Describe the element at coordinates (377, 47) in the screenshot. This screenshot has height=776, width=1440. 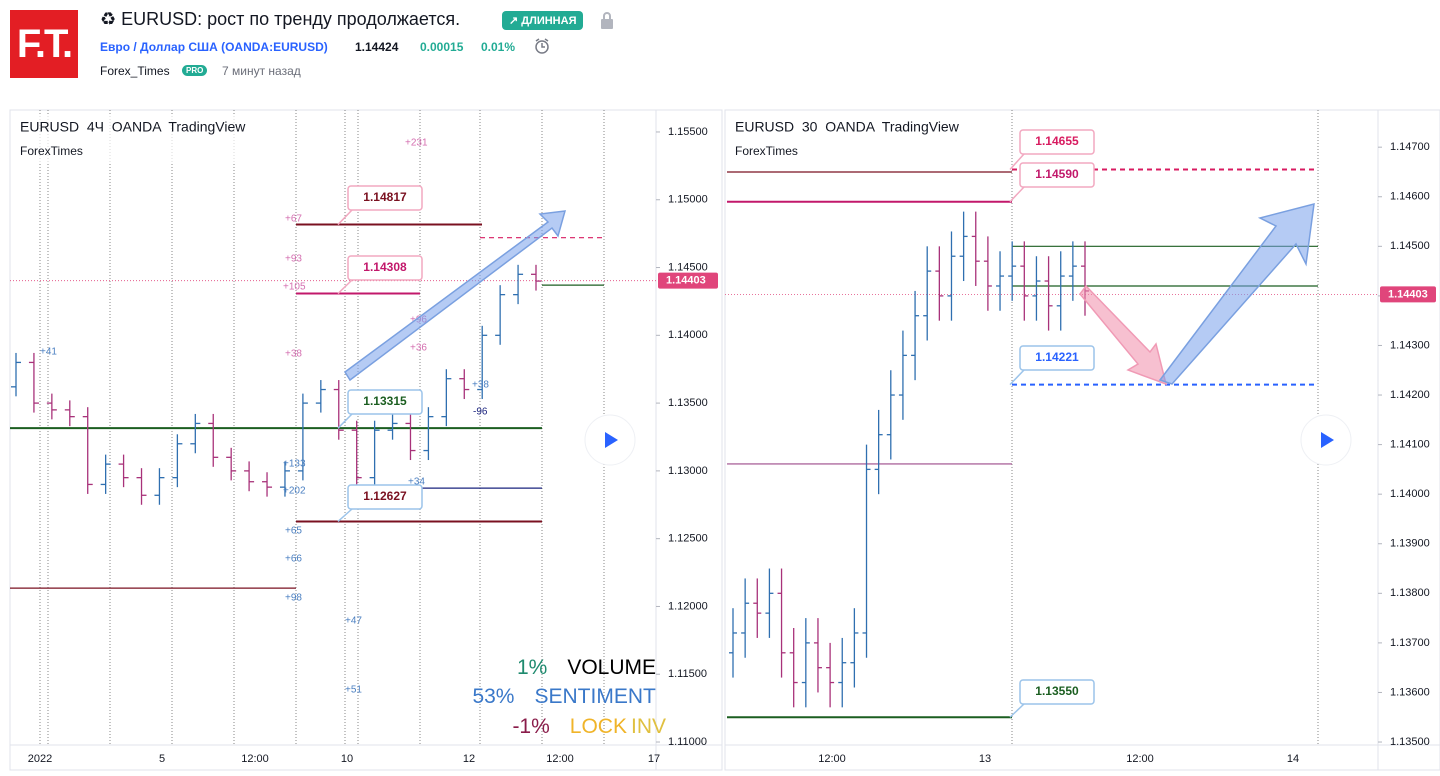
I see `price: 1.14424` at that location.